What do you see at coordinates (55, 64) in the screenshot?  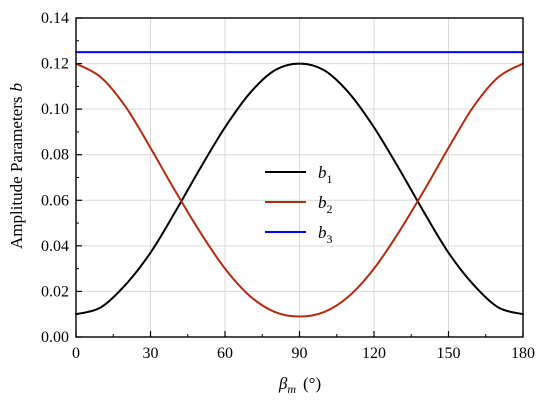 I see `y-tick-label: 0.12` at bounding box center [55, 64].